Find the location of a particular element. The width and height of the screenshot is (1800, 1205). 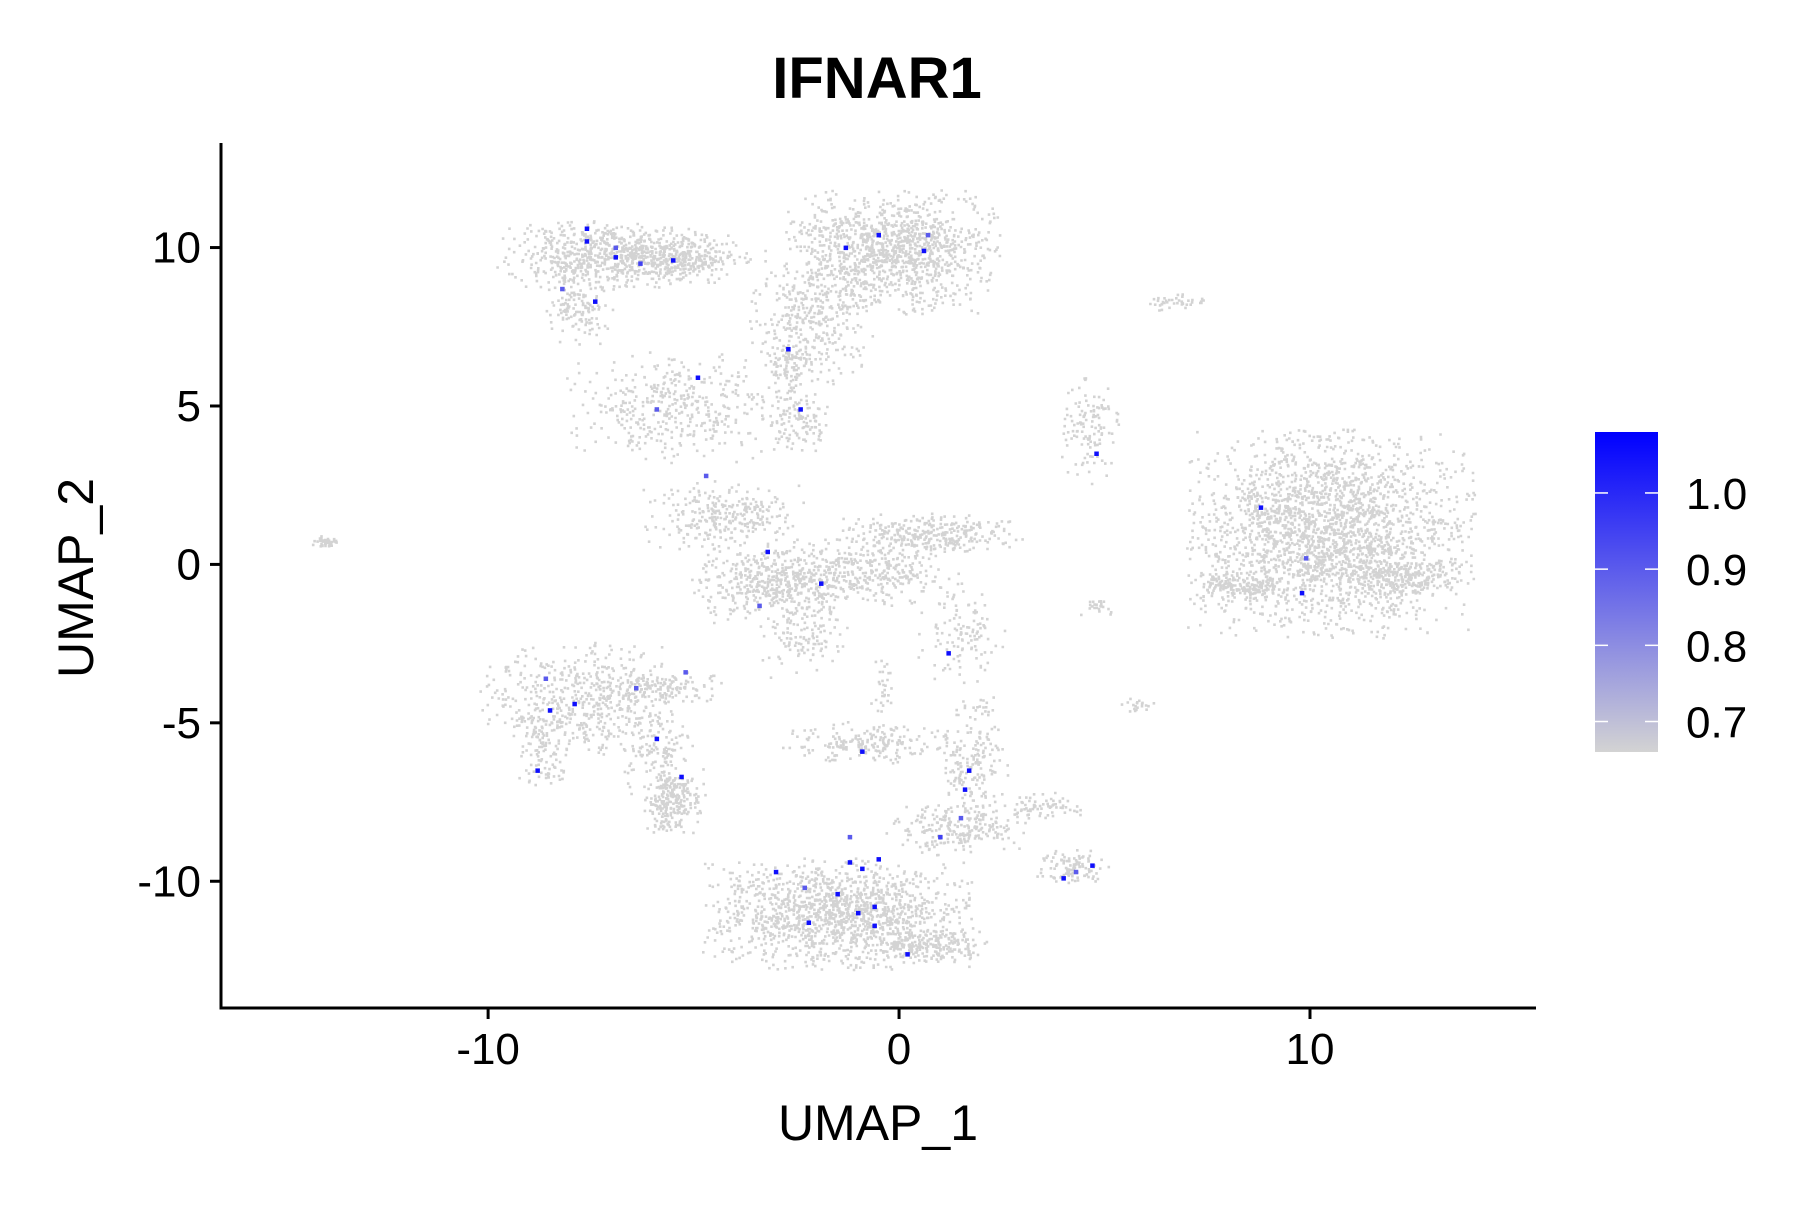

y-tick-label: 0 is located at coordinates (189, 564).